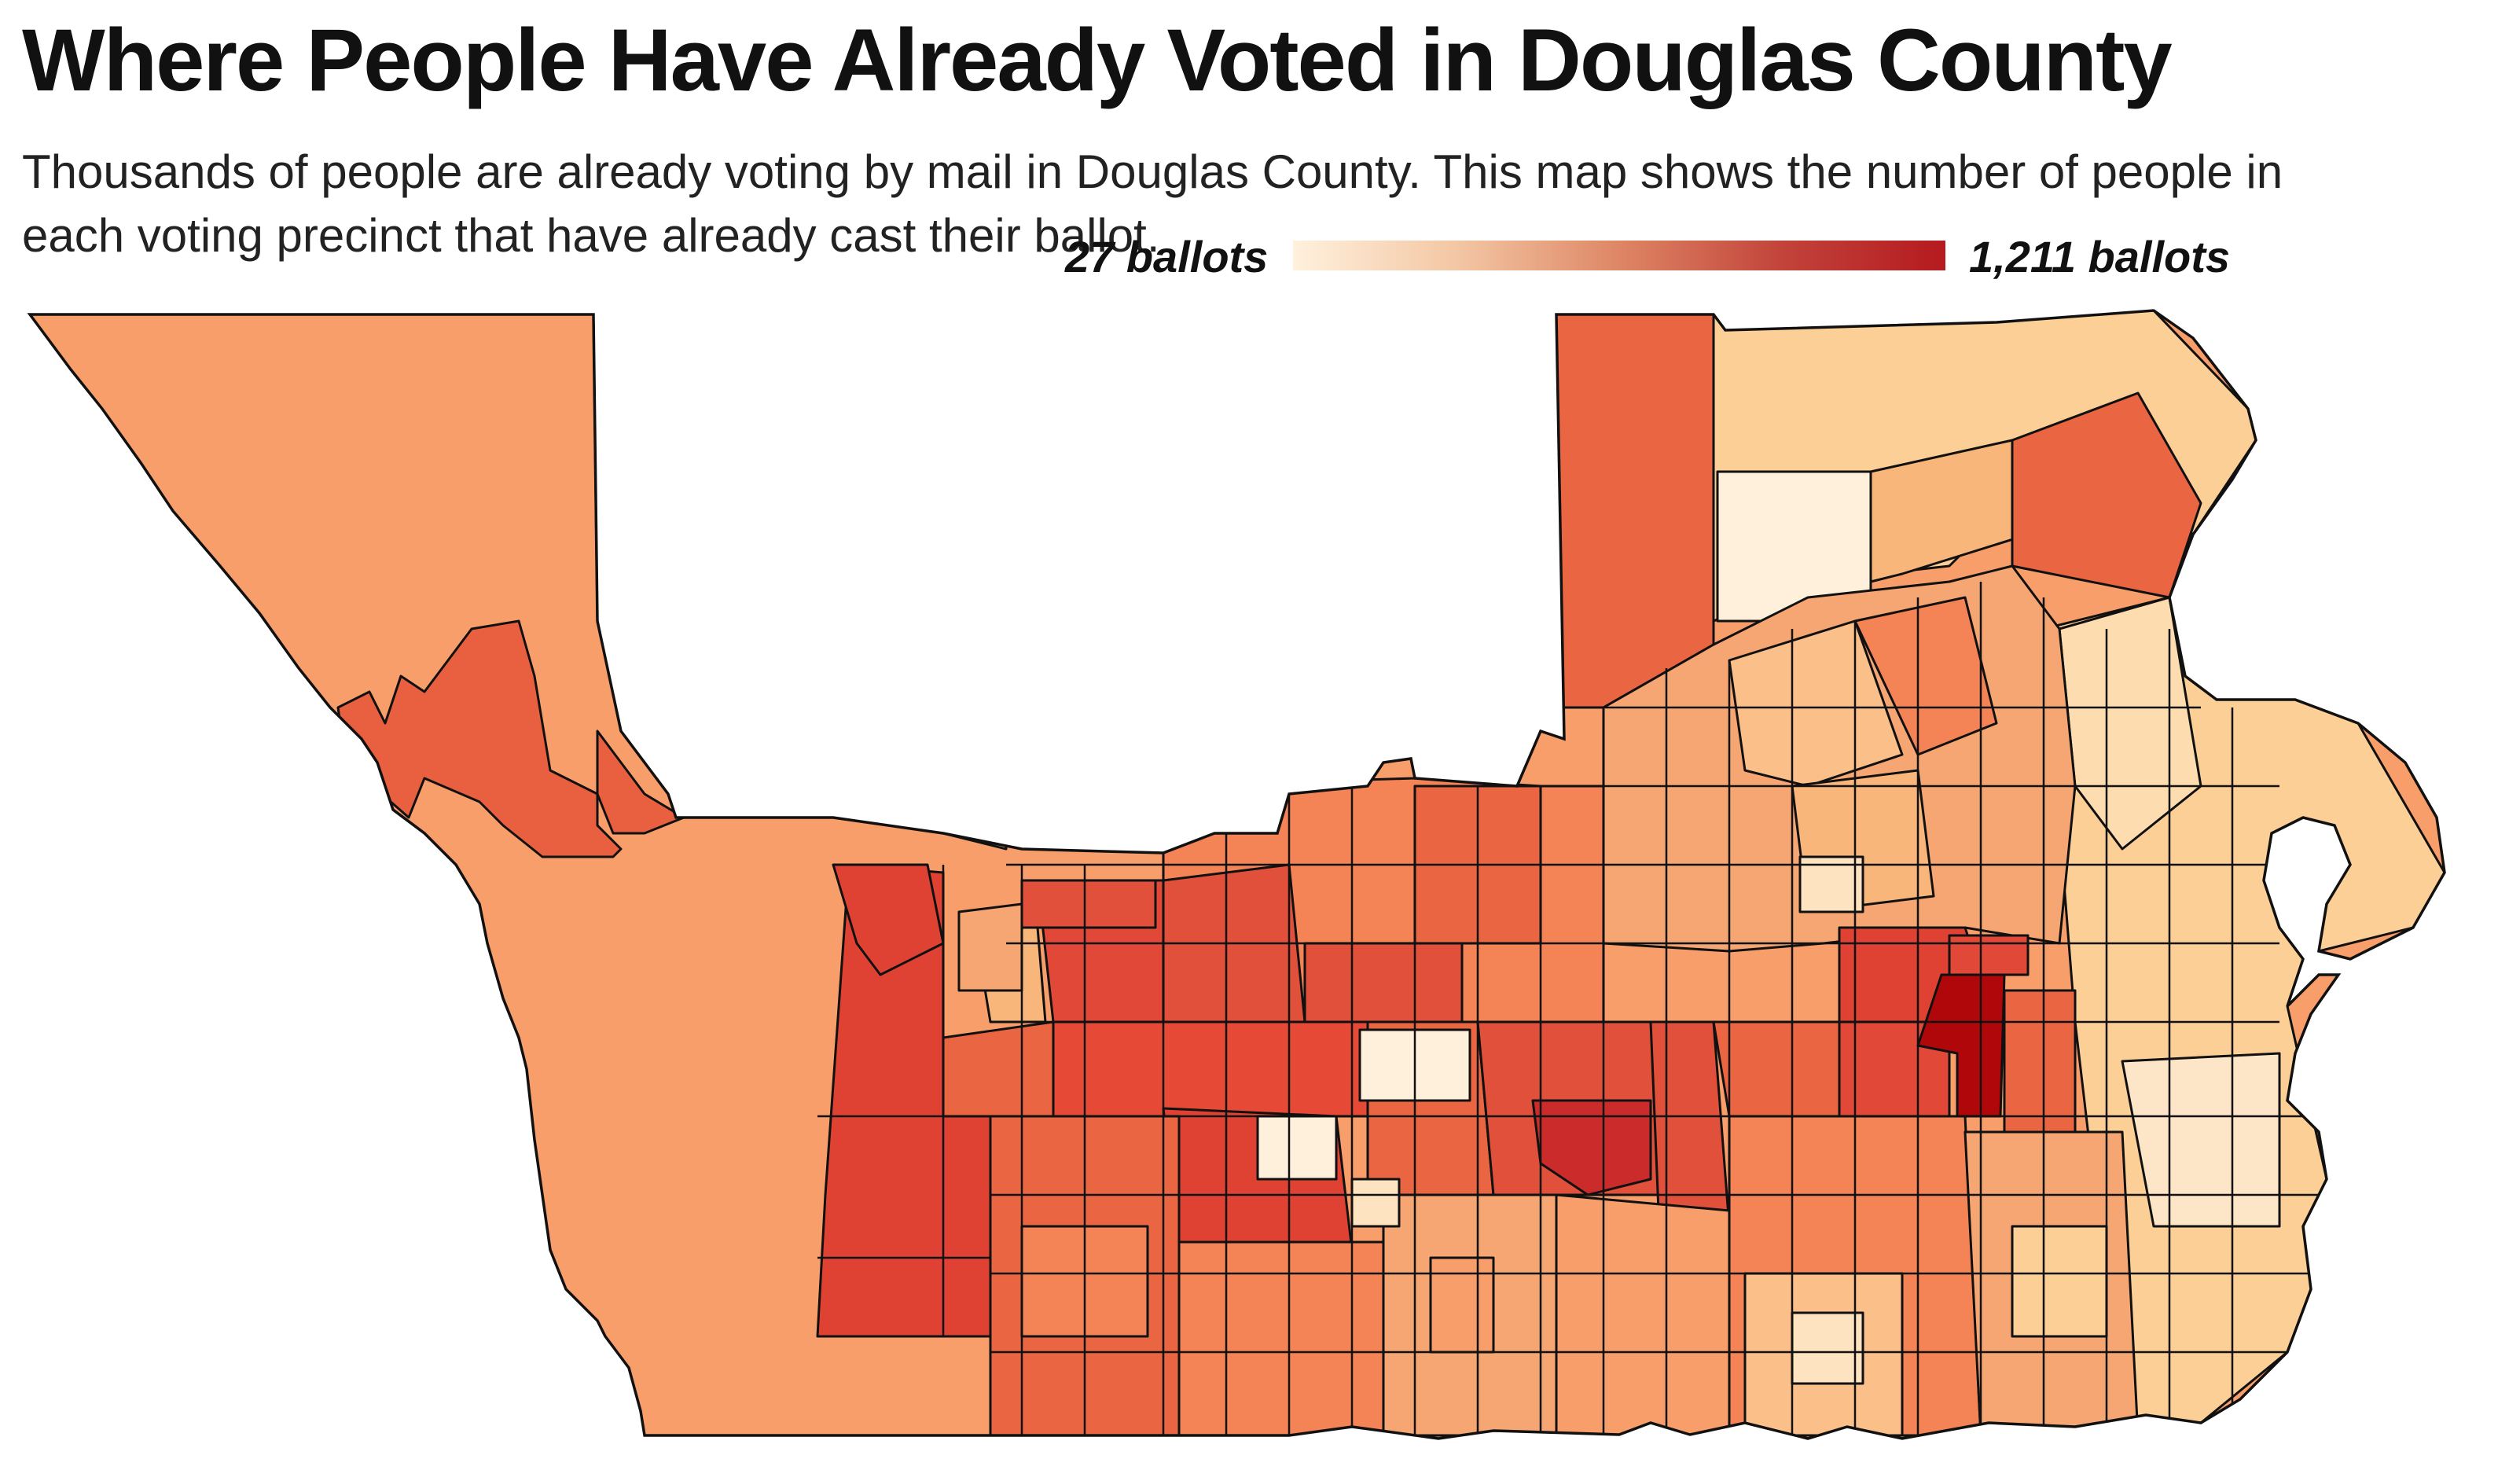 The image size is (2520, 1459). What do you see at coordinates (1468, 656) in the screenshot?
I see `region-dense-red-north` at bounding box center [1468, 656].